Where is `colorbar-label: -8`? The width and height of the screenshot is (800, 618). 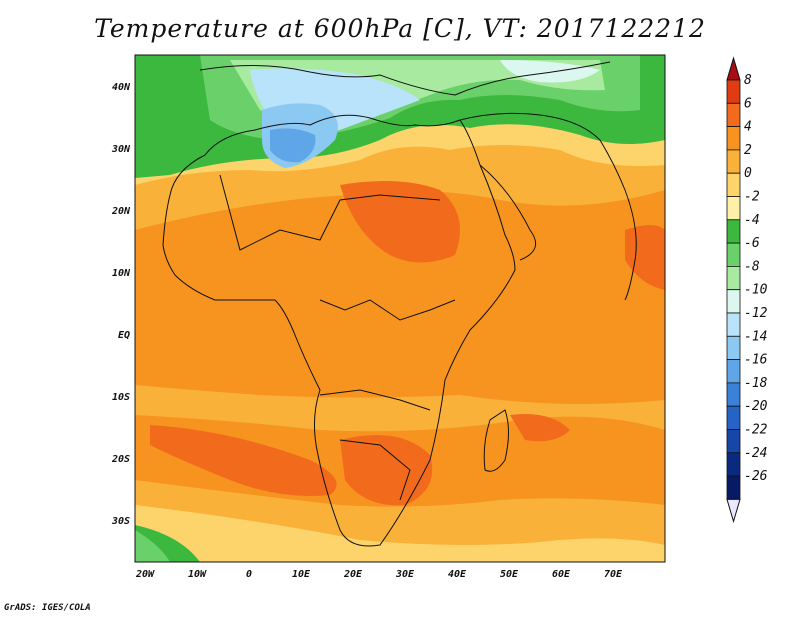 colorbar-label: -8 is located at coordinates (752, 266).